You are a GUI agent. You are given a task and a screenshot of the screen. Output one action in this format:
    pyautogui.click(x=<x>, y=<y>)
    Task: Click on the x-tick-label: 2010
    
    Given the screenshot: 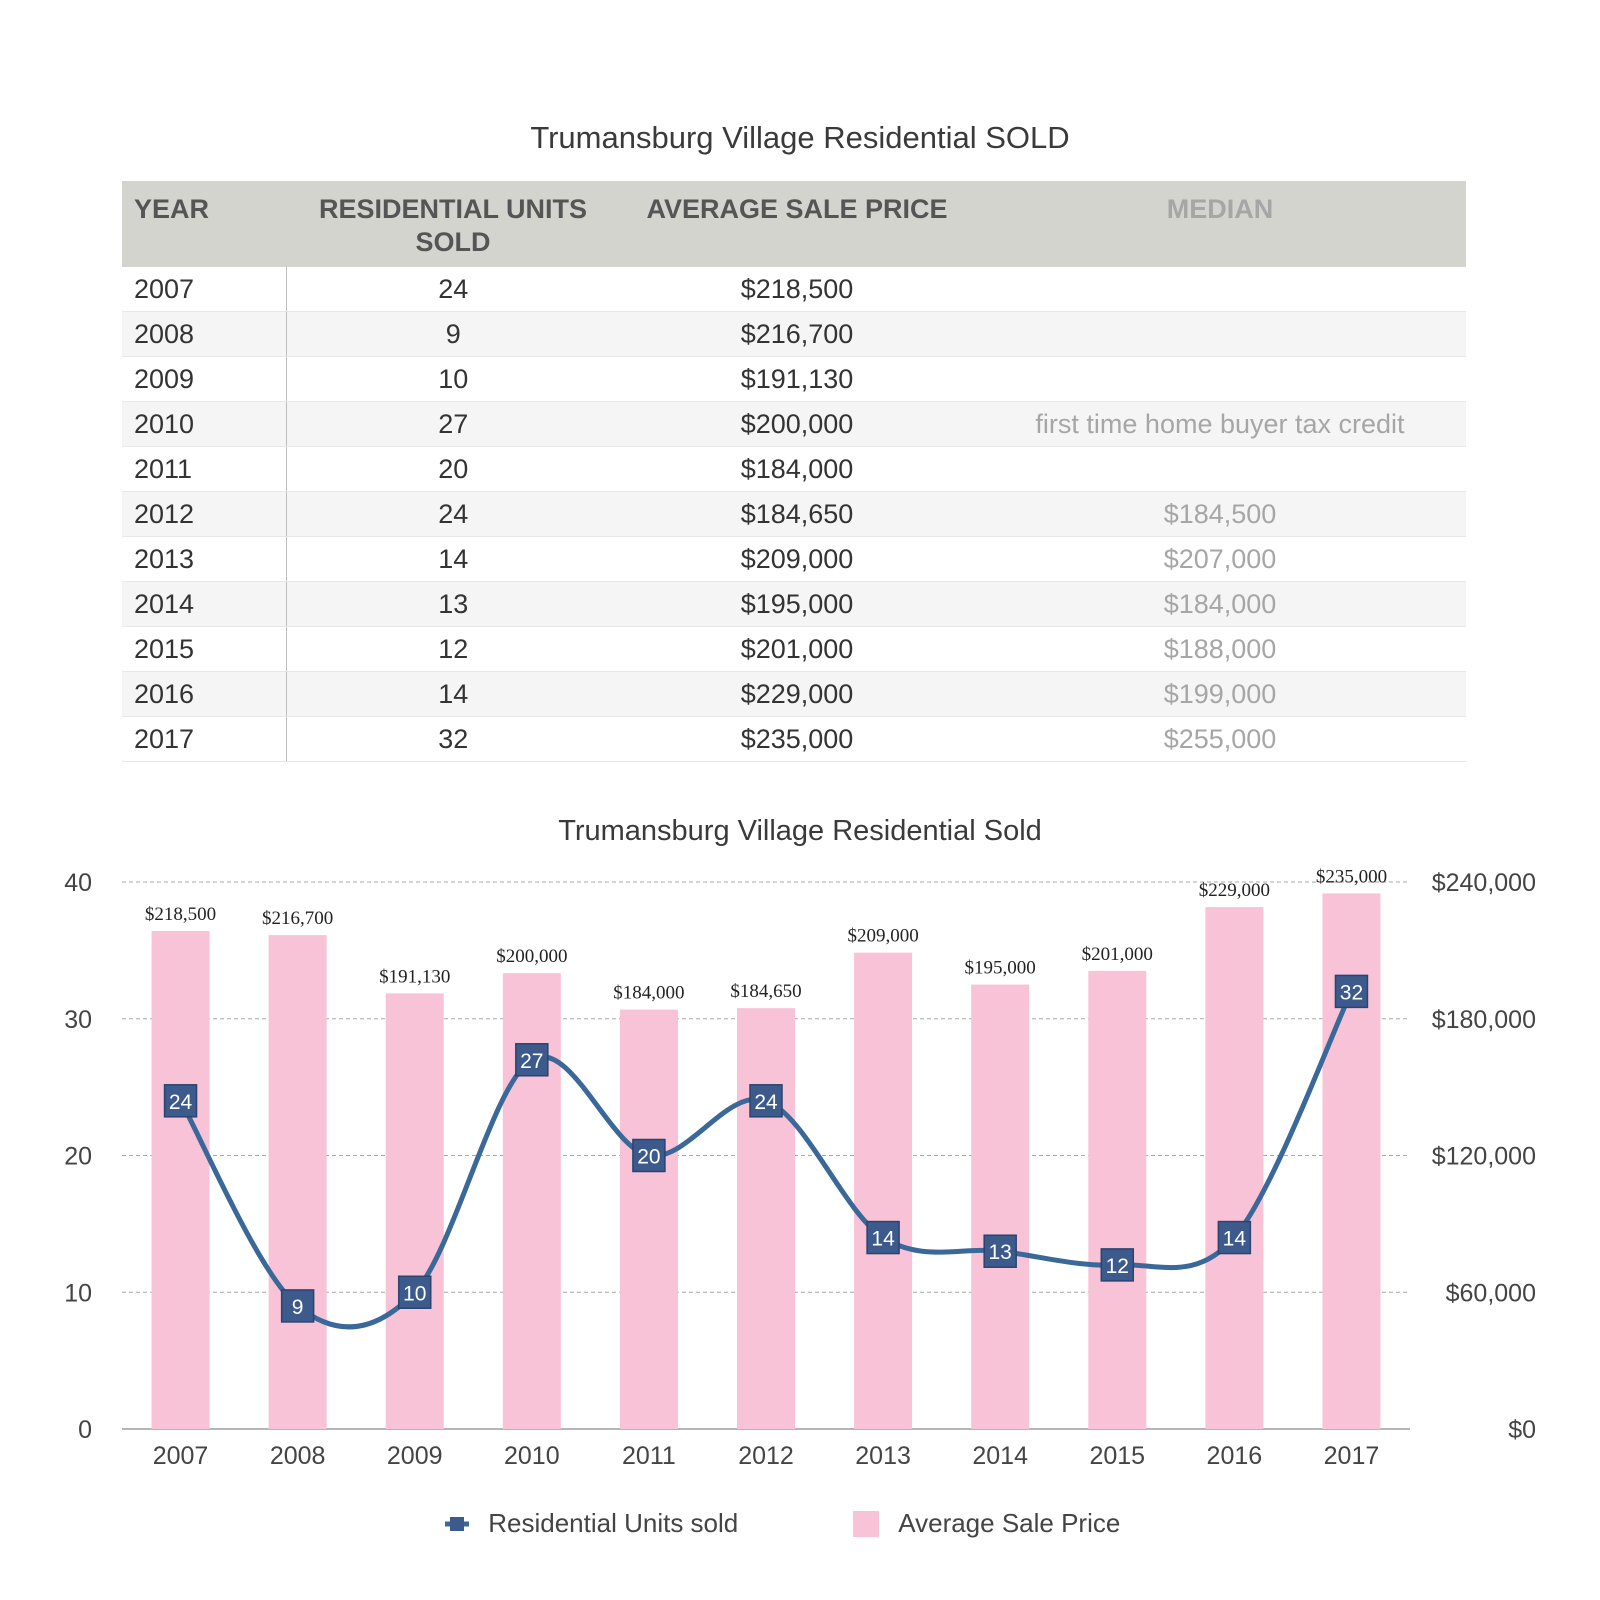 What is the action you would take?
    pyautogui.click(x=532, y=1456)
    